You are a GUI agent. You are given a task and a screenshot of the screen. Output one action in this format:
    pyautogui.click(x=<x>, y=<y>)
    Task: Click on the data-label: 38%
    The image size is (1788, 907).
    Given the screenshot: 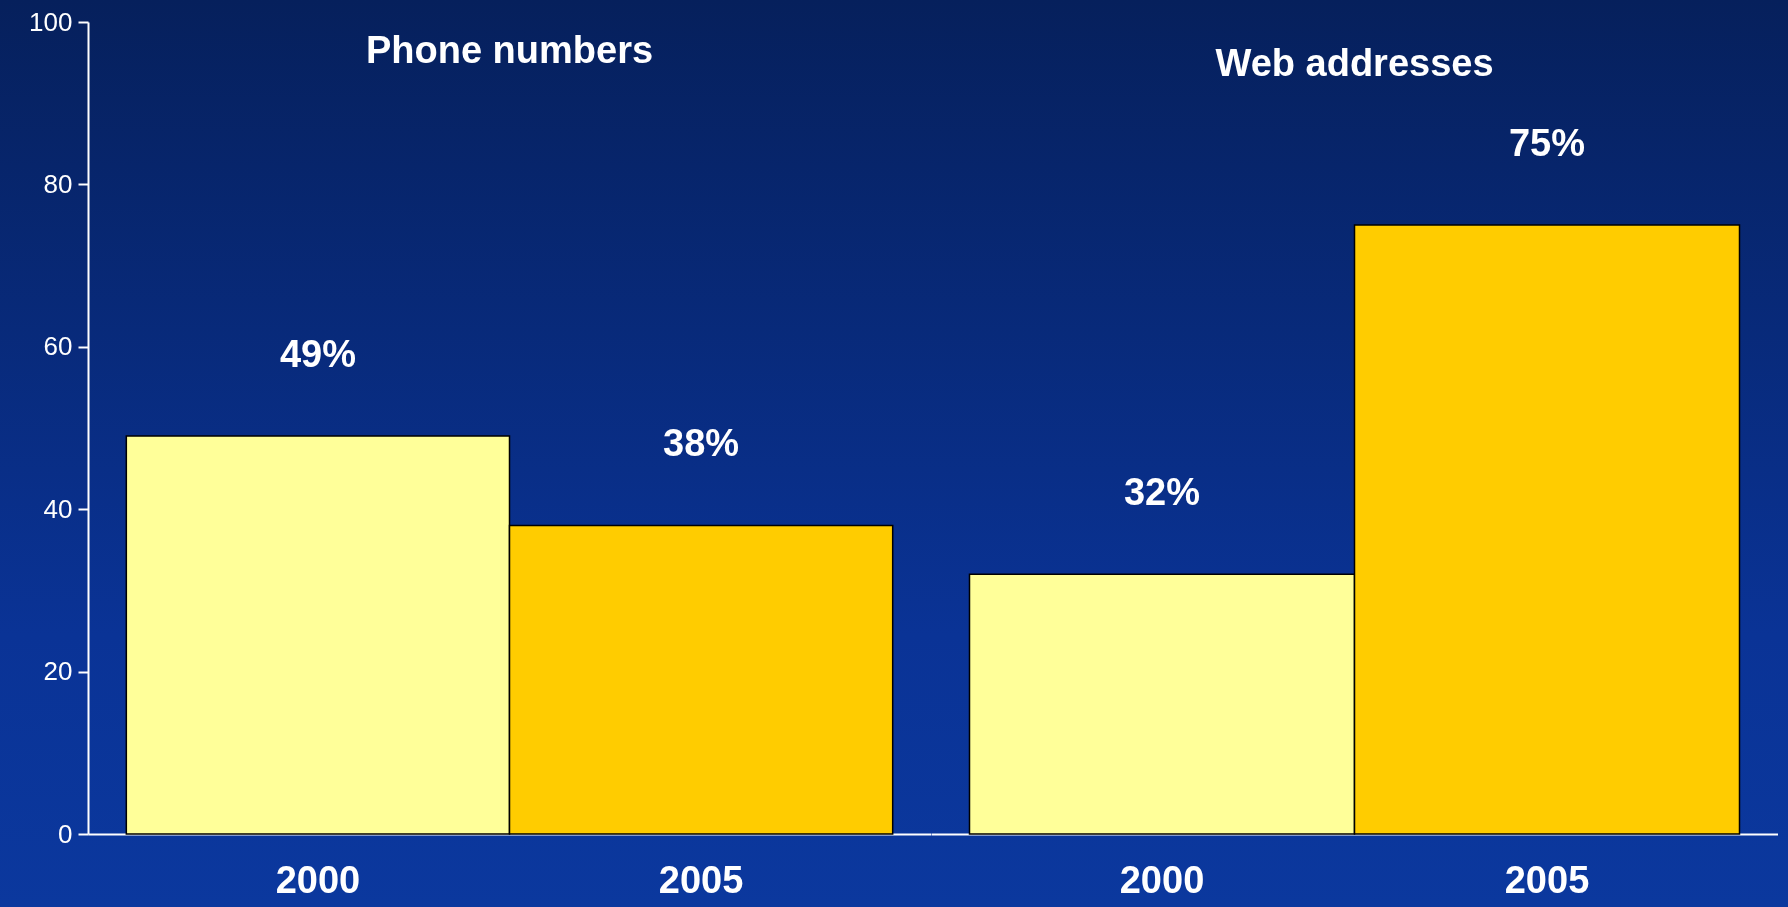 What is the action you would take?
    pyautogui.click(x=701, y=443)
    